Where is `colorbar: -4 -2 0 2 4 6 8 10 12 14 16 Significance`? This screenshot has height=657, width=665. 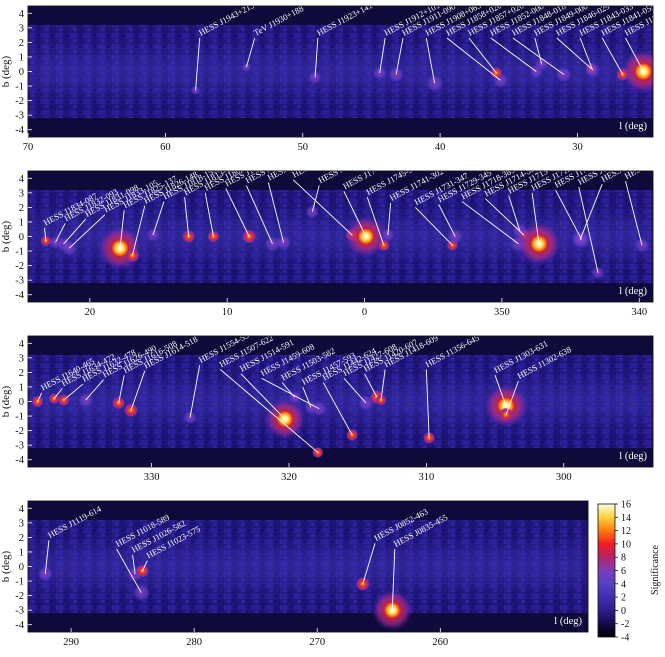
colorbar: -4 -2 0 2 4 6 8 10 12 14 16 Significance is located at coordinates (629, 572).